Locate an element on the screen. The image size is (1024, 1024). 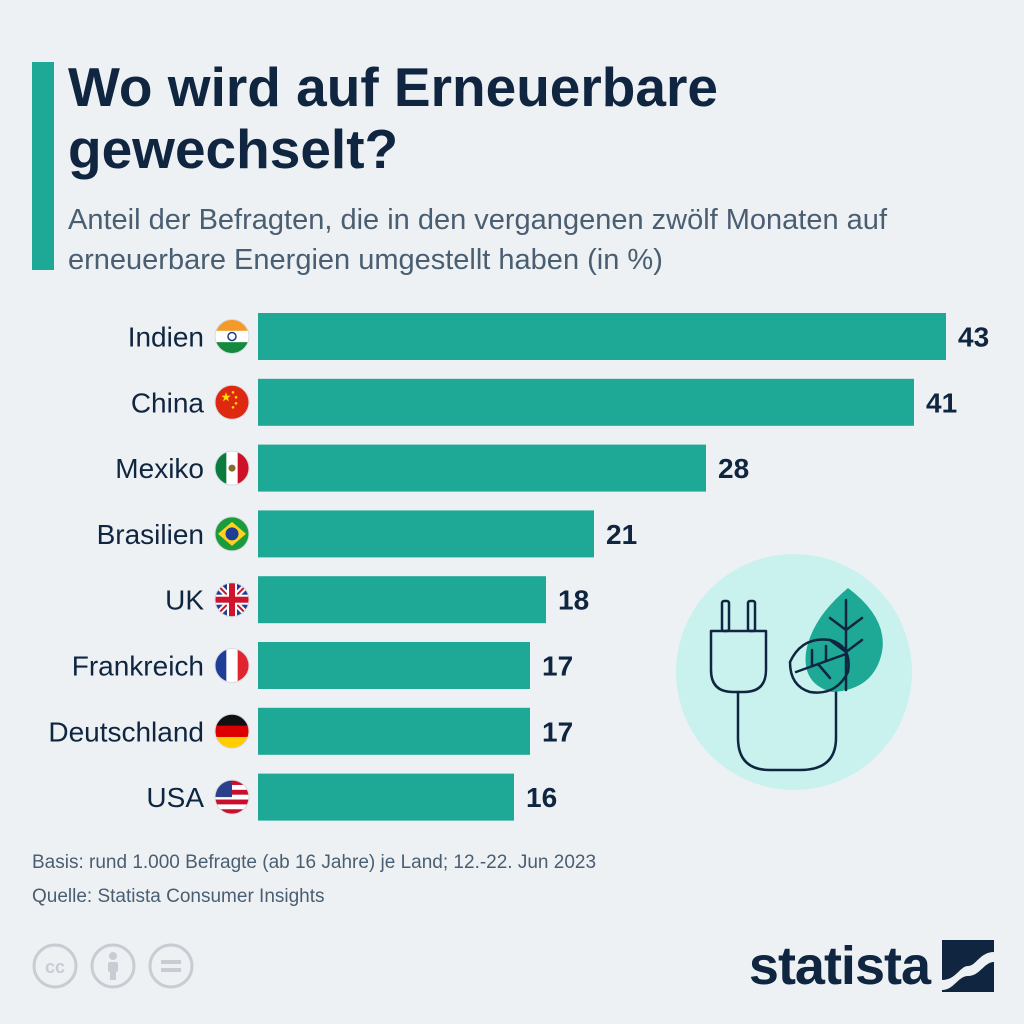
bar-row: Deutschland 17 is located at coordinates (310, 731).